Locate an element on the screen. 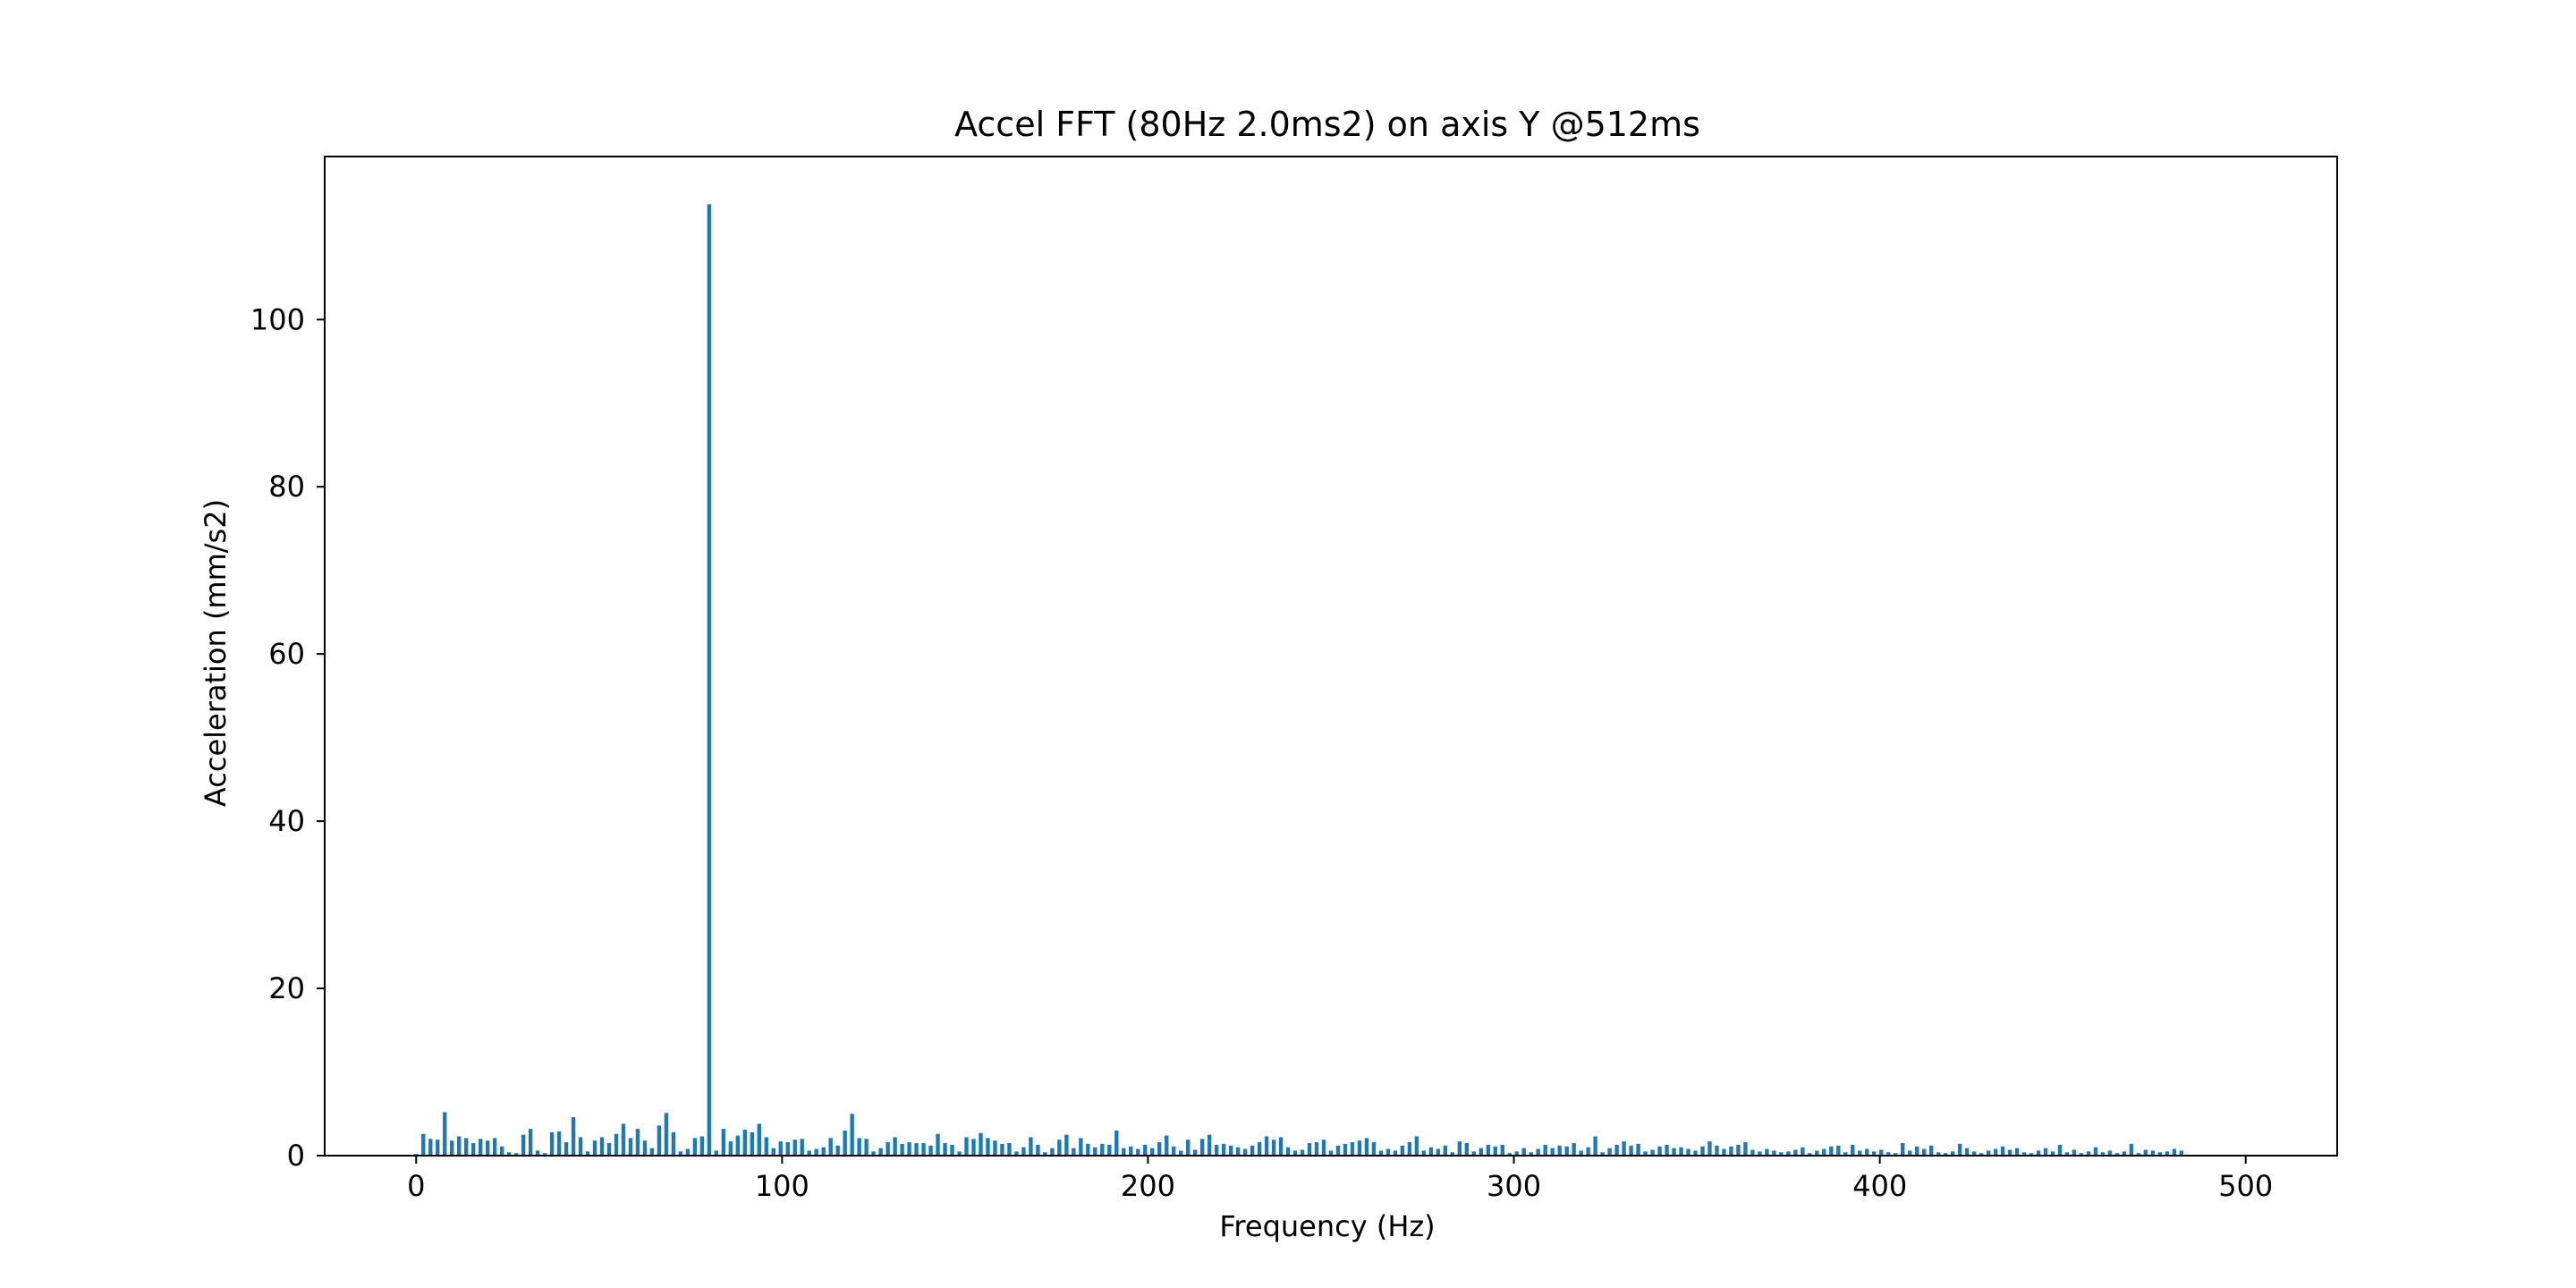 The image size is (2576, 1288). x-tick-label: 200 is located at coordinates (1148, 1186).